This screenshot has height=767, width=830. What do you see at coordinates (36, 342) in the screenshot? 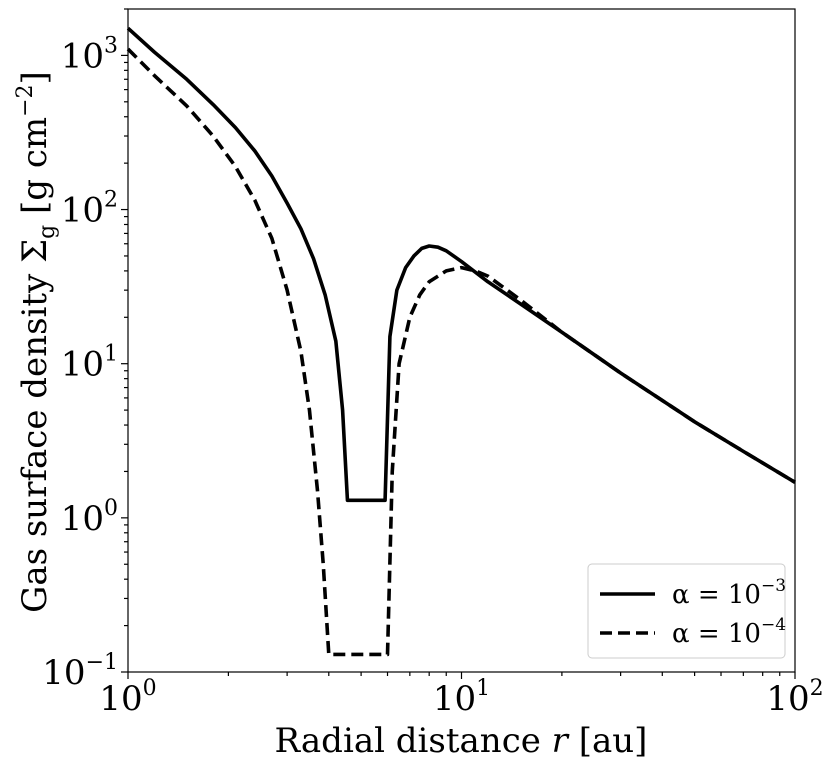
I see `y-axis-label: Gas surface density Σg [g cm−2]` at bounding box center [36, 342].